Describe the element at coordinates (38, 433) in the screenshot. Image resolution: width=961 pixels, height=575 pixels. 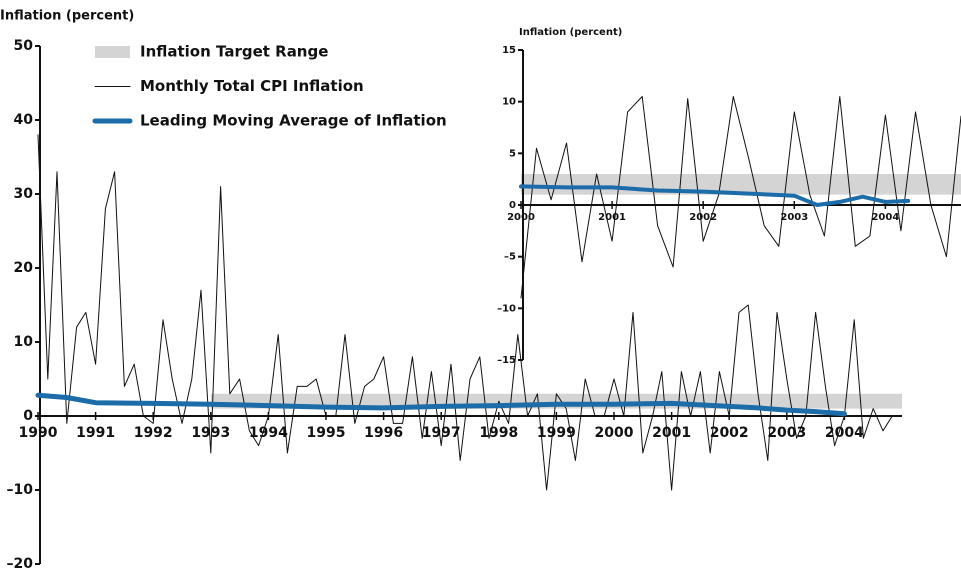
I see `x-tick-label: 1990` at that location.